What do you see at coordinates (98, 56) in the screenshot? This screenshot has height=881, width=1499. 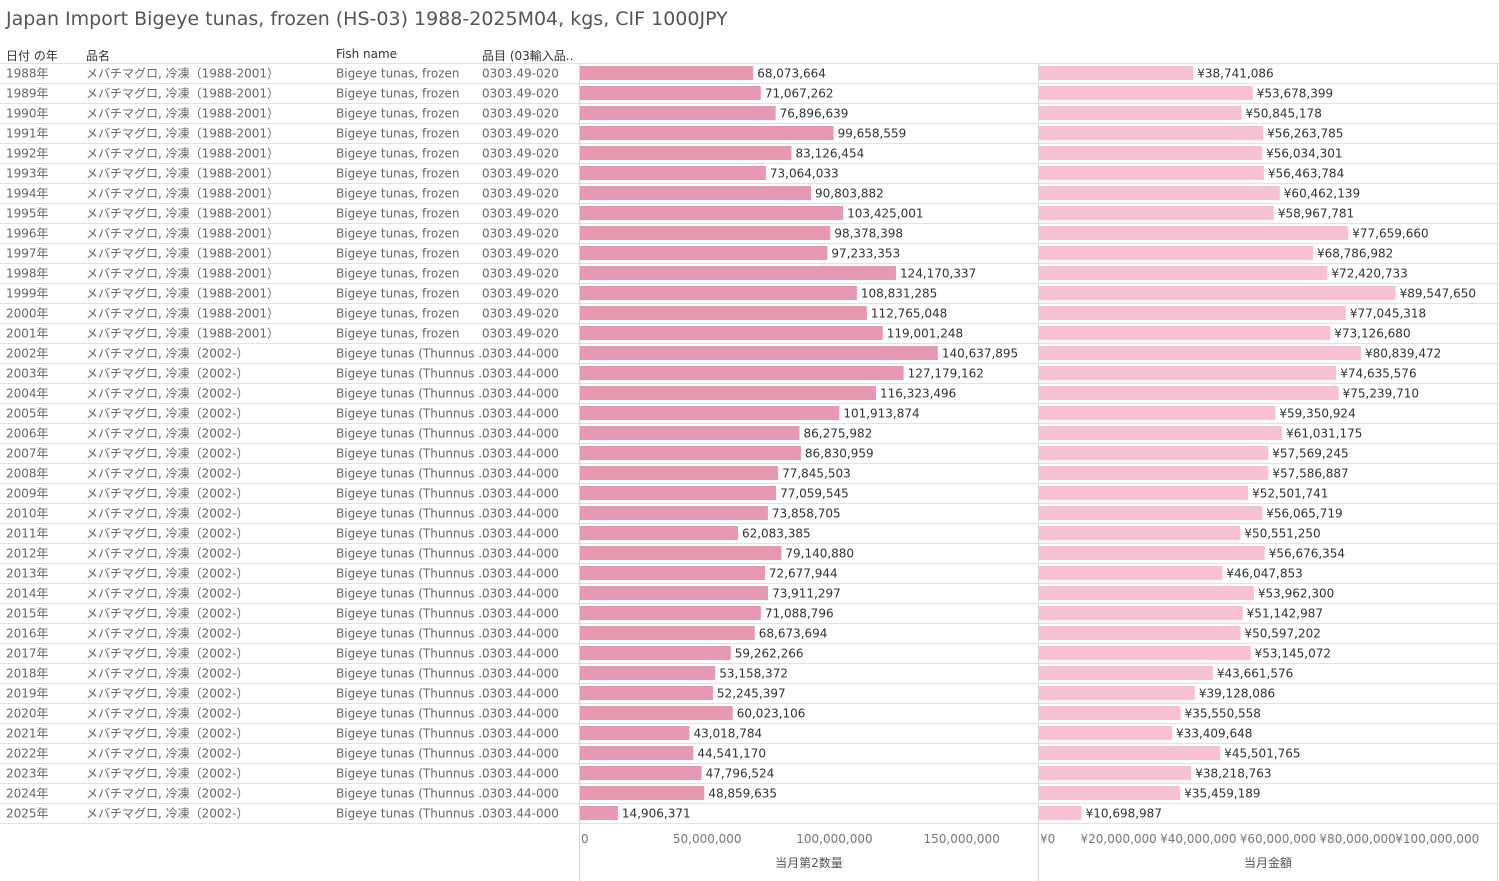 I see `header-name-ja: 品名` at bounding box center [98, 56].